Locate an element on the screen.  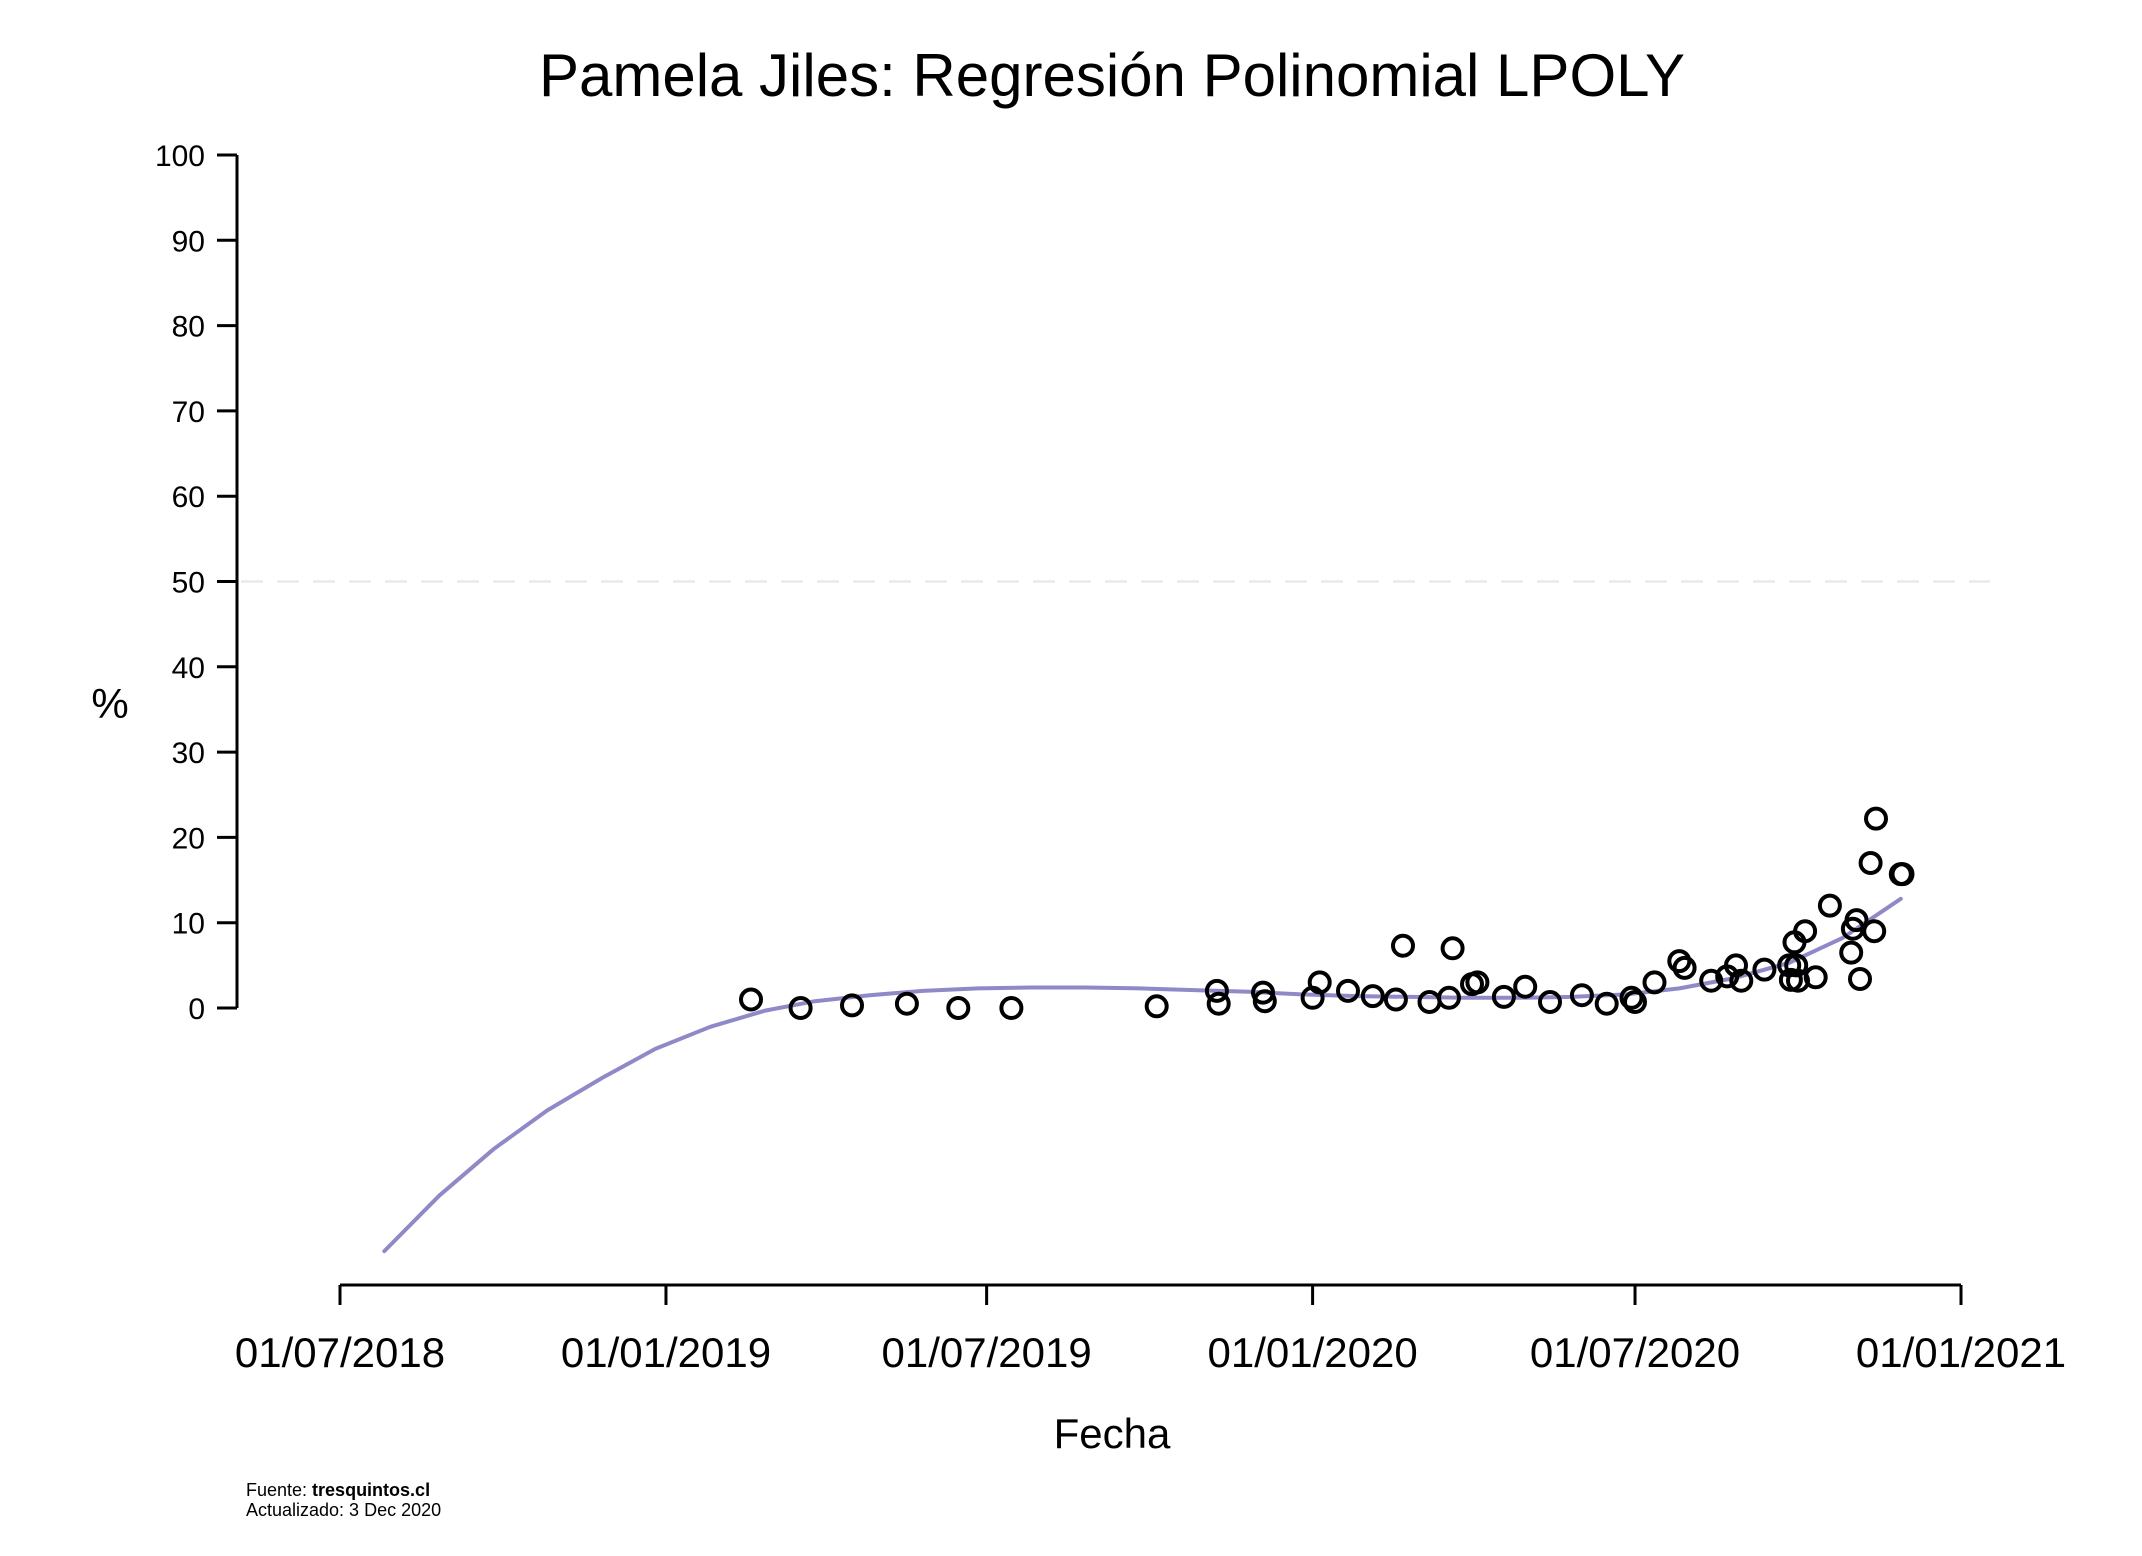
points-layer is located at coordinates (1327, 913).